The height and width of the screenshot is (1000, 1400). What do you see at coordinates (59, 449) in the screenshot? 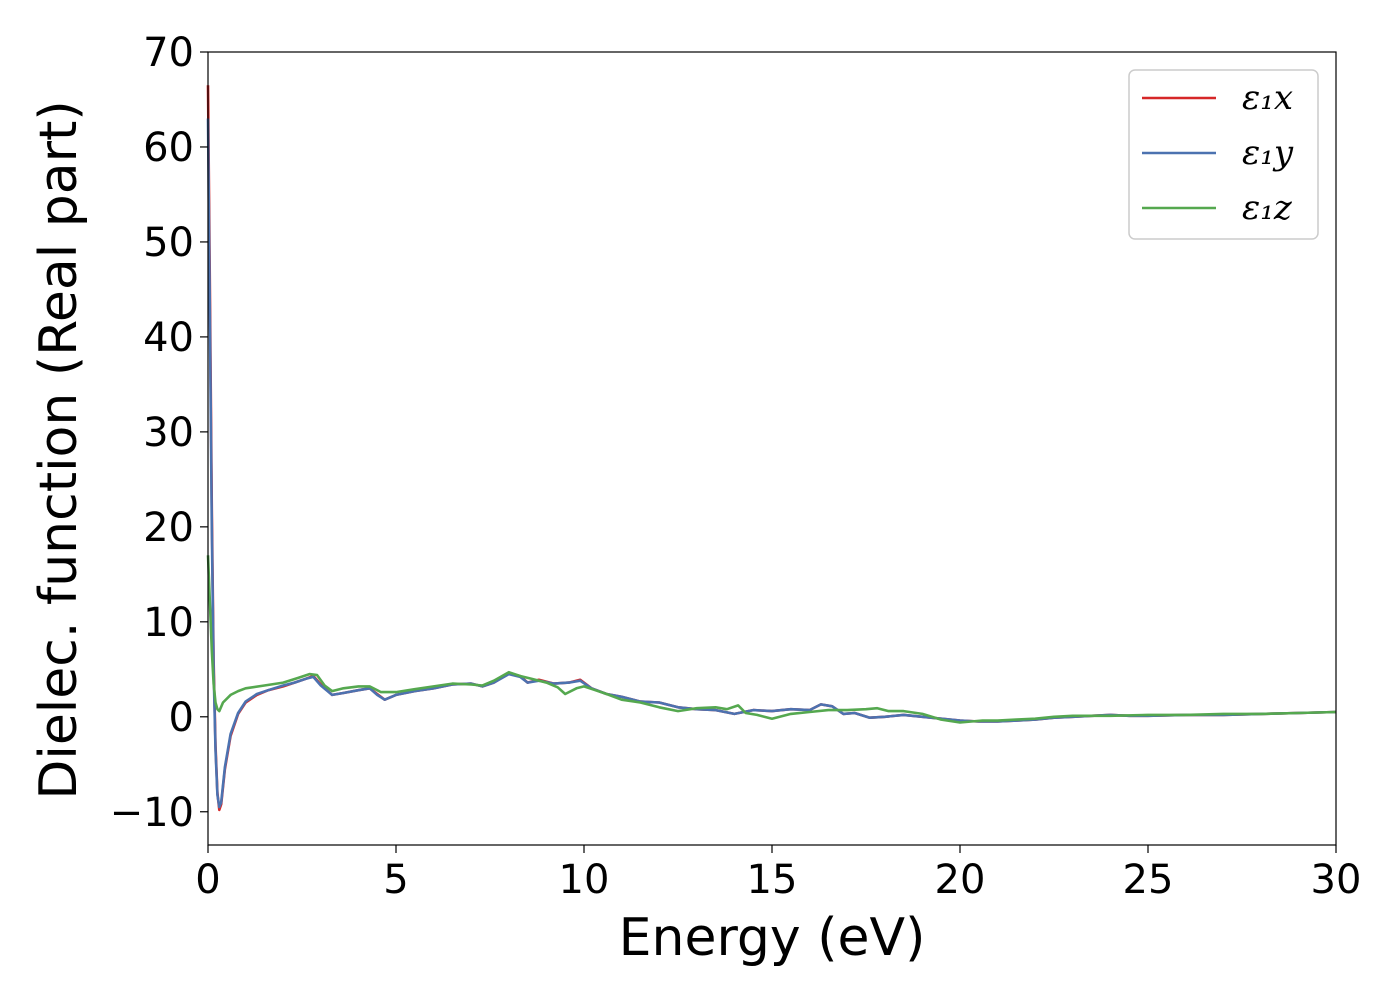
I see `y-axis-label: Dielec. function (Real part)` at bounding box center [59, 449].